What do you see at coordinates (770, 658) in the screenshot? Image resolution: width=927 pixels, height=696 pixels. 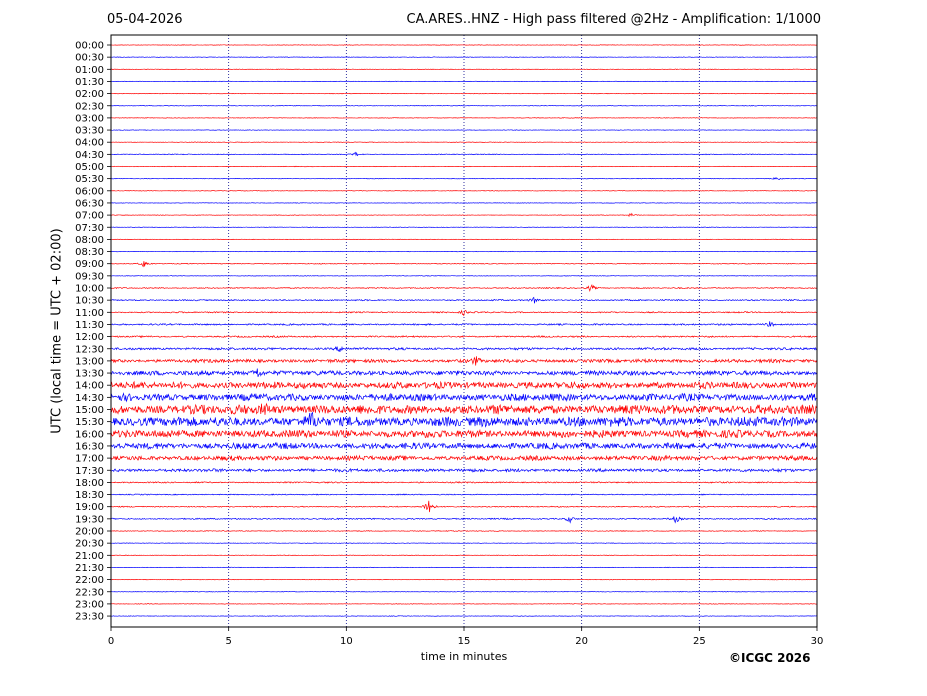 I see `copyright-credit: ©ICGC 2026` at bounding box center [770, 658].